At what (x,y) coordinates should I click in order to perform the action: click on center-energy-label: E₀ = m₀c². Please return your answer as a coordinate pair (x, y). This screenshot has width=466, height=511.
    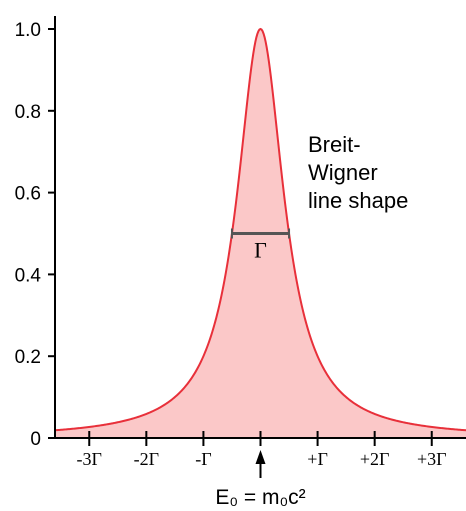
    Looking at the image, I should click on (260, 497).